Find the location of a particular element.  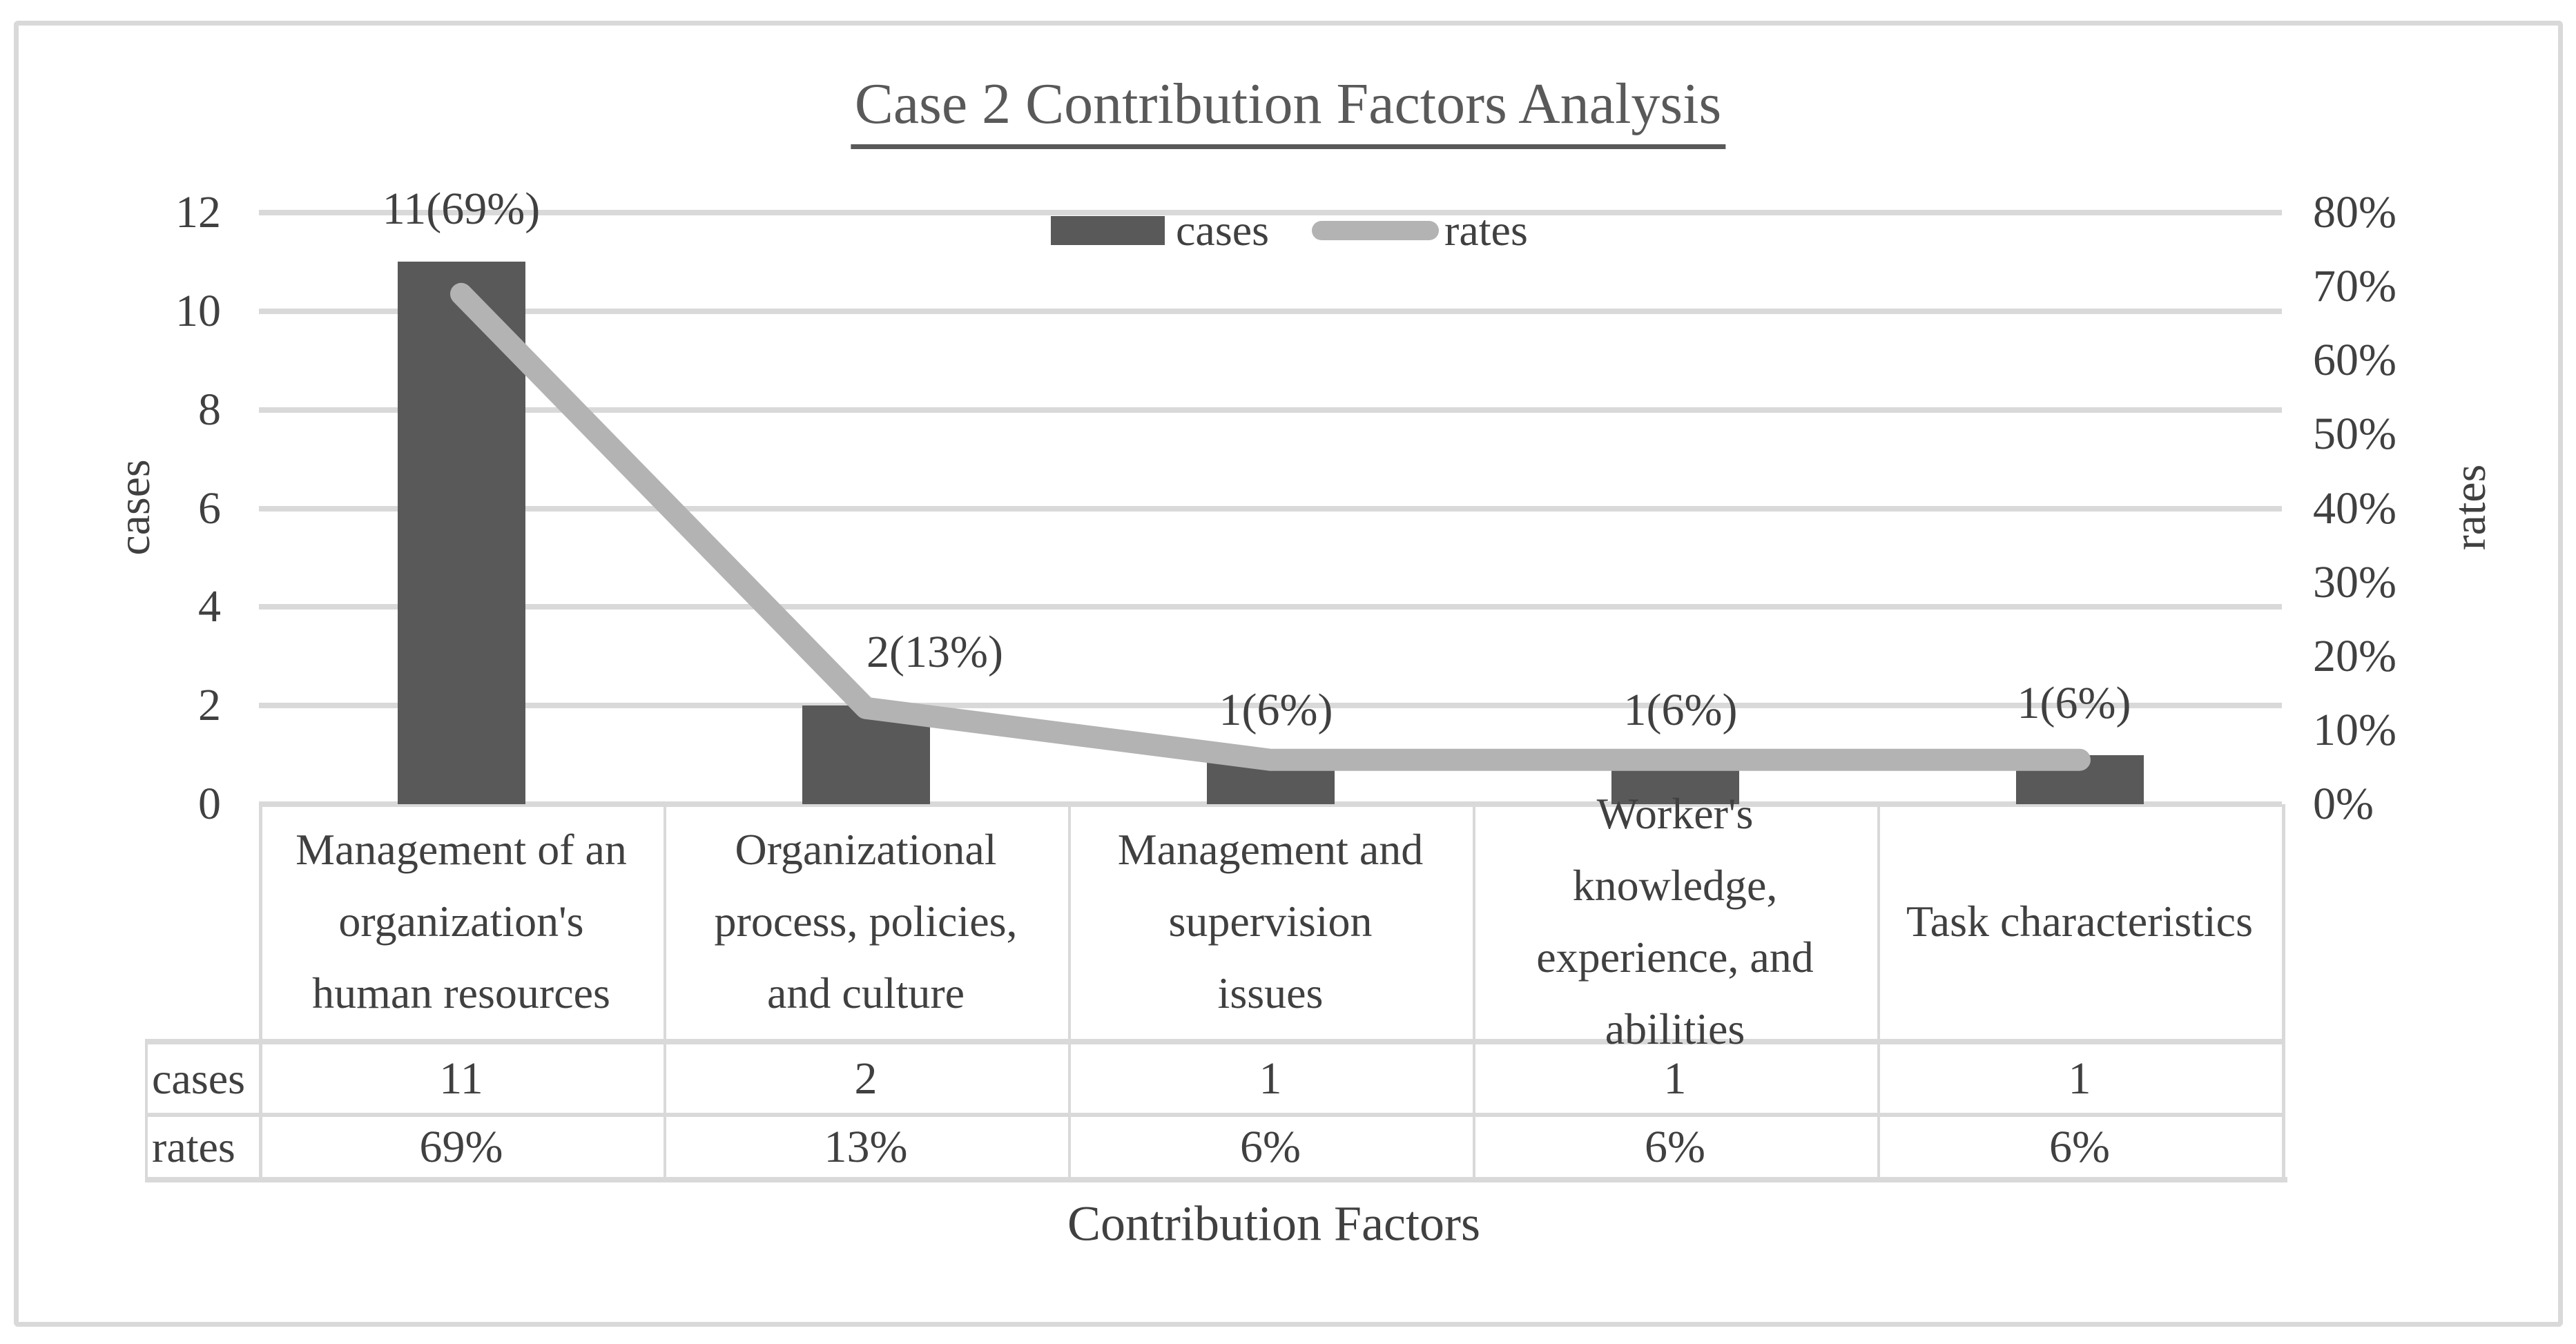

category-line: Management and is located at coordinates (1271, 849).